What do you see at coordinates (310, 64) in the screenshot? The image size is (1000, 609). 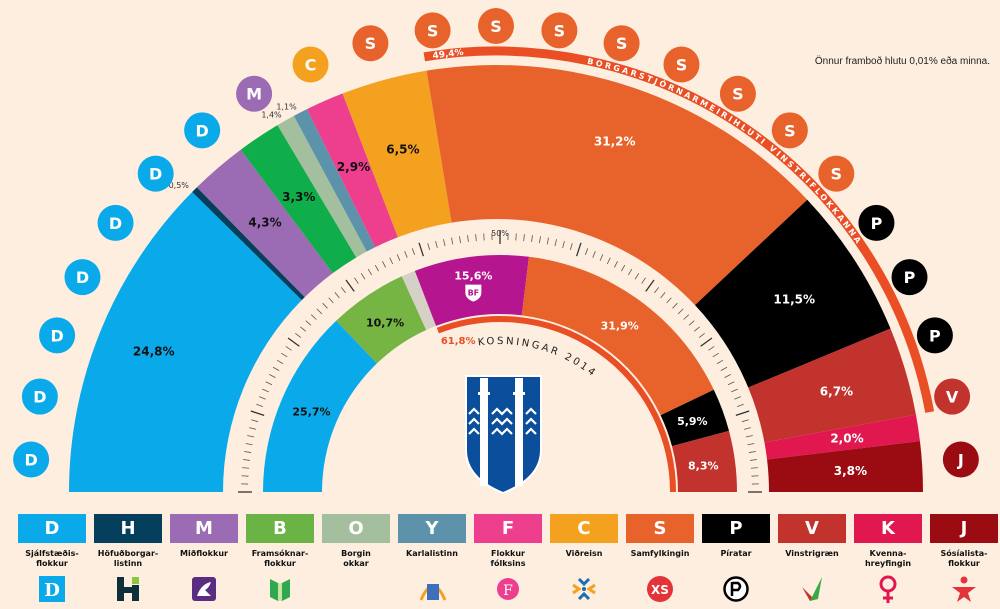 I see `seat-C: C` at bounding box center [310, 64].